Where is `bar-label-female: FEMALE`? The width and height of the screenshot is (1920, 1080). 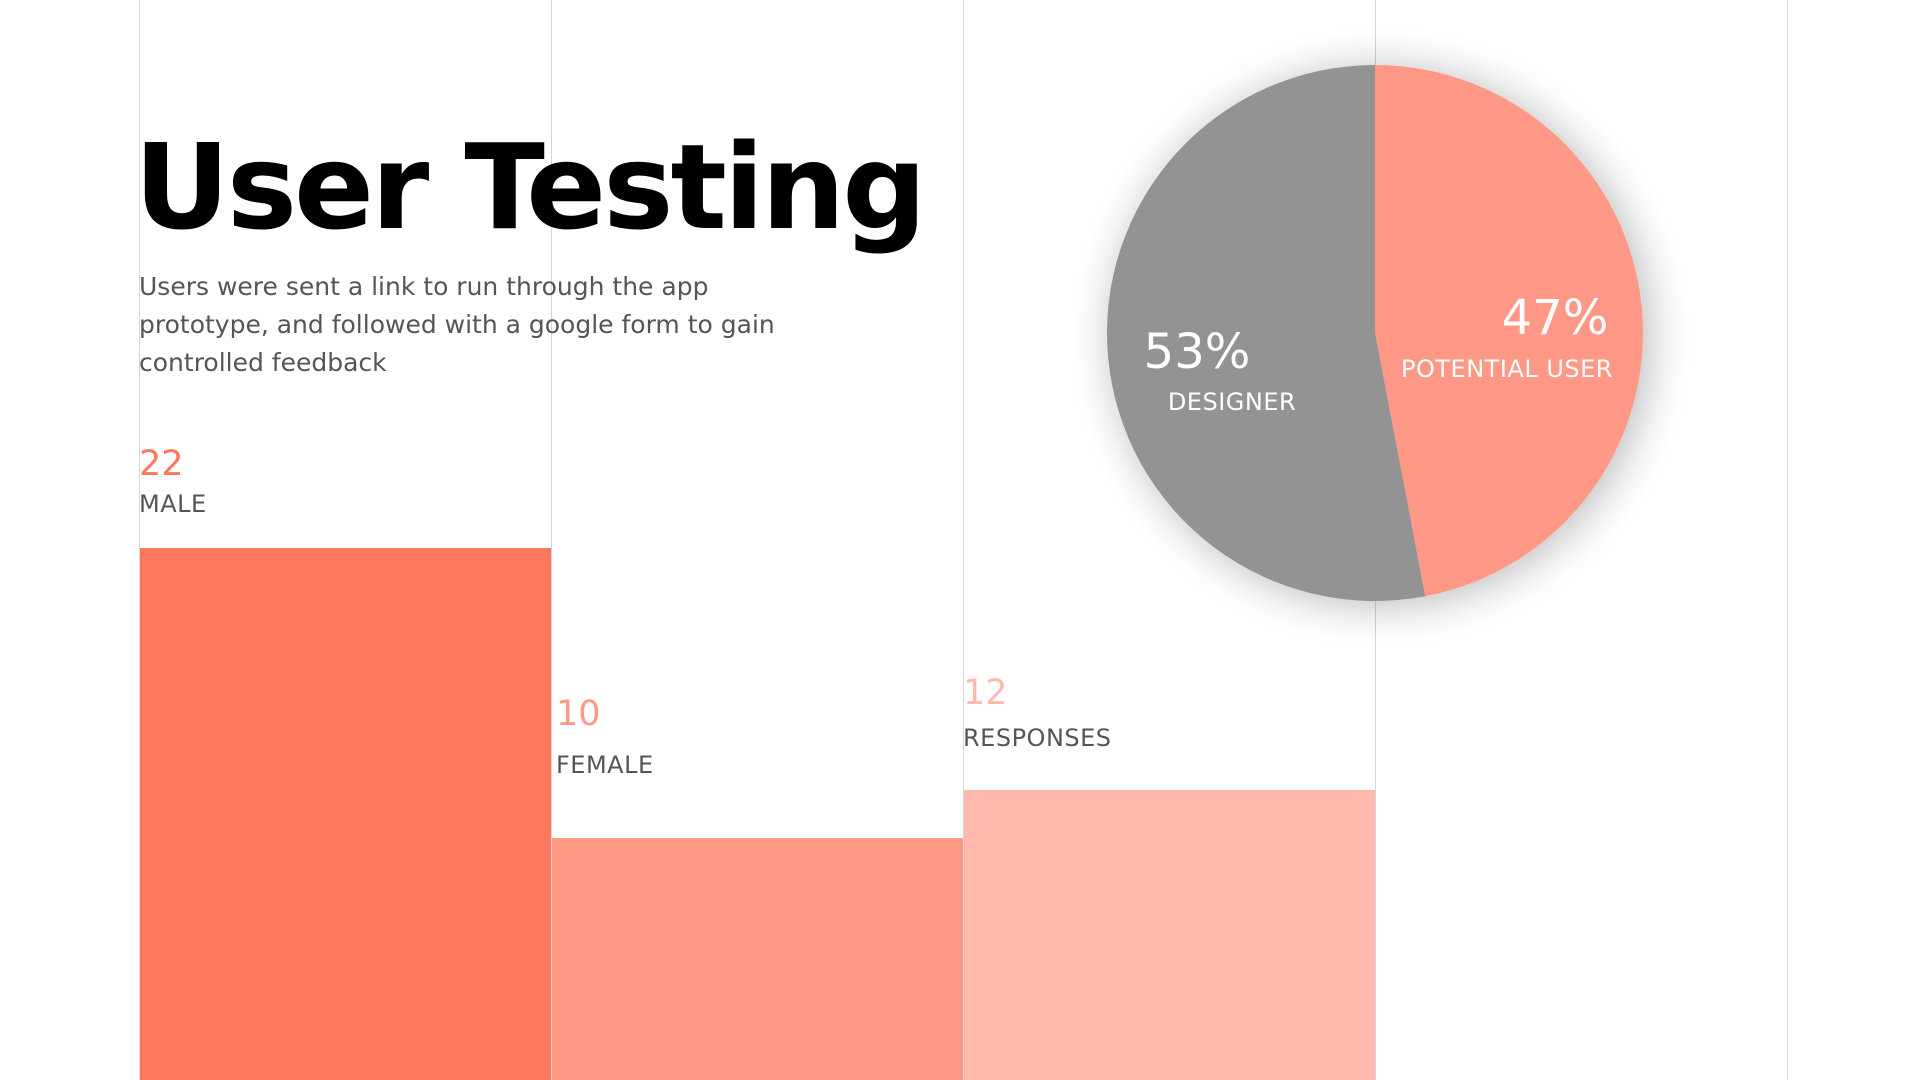
bar-label-female: FEMALE is located at coordinates (605, 765).